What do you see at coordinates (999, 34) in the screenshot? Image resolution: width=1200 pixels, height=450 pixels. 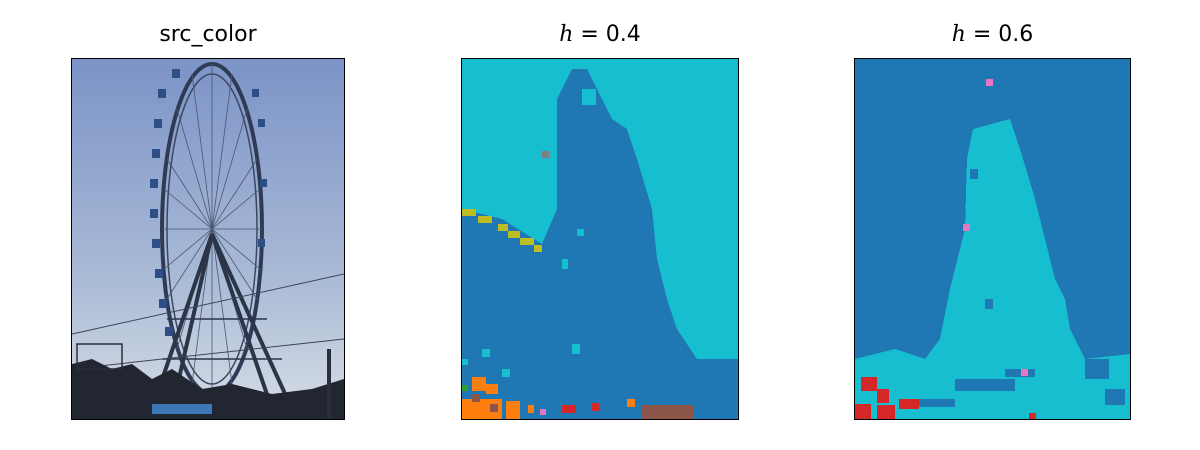 I see `h-value: = 0.6` at bounding box center [999, 34].